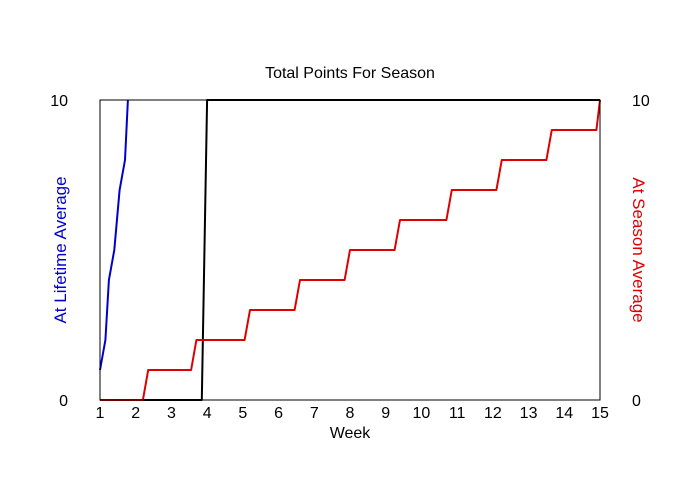 Image resolution: width=700 pixels, height=500 pixels. I want to click on left-y-tick-label: 10, so click(59, 101).